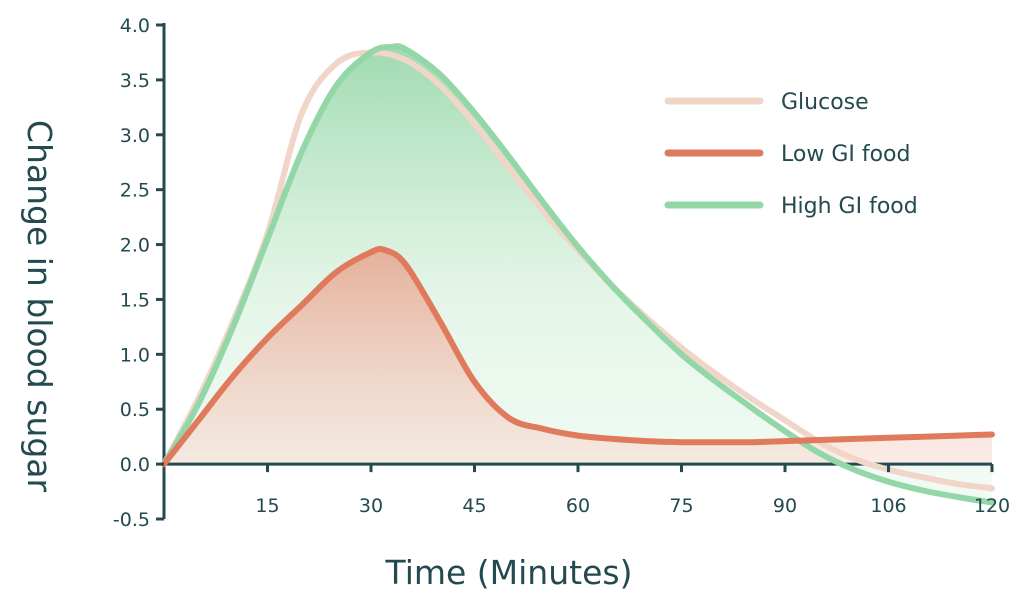 The image size is (1024, 608). I want to click on y-tick-label: 0.5, so click(135, 410).